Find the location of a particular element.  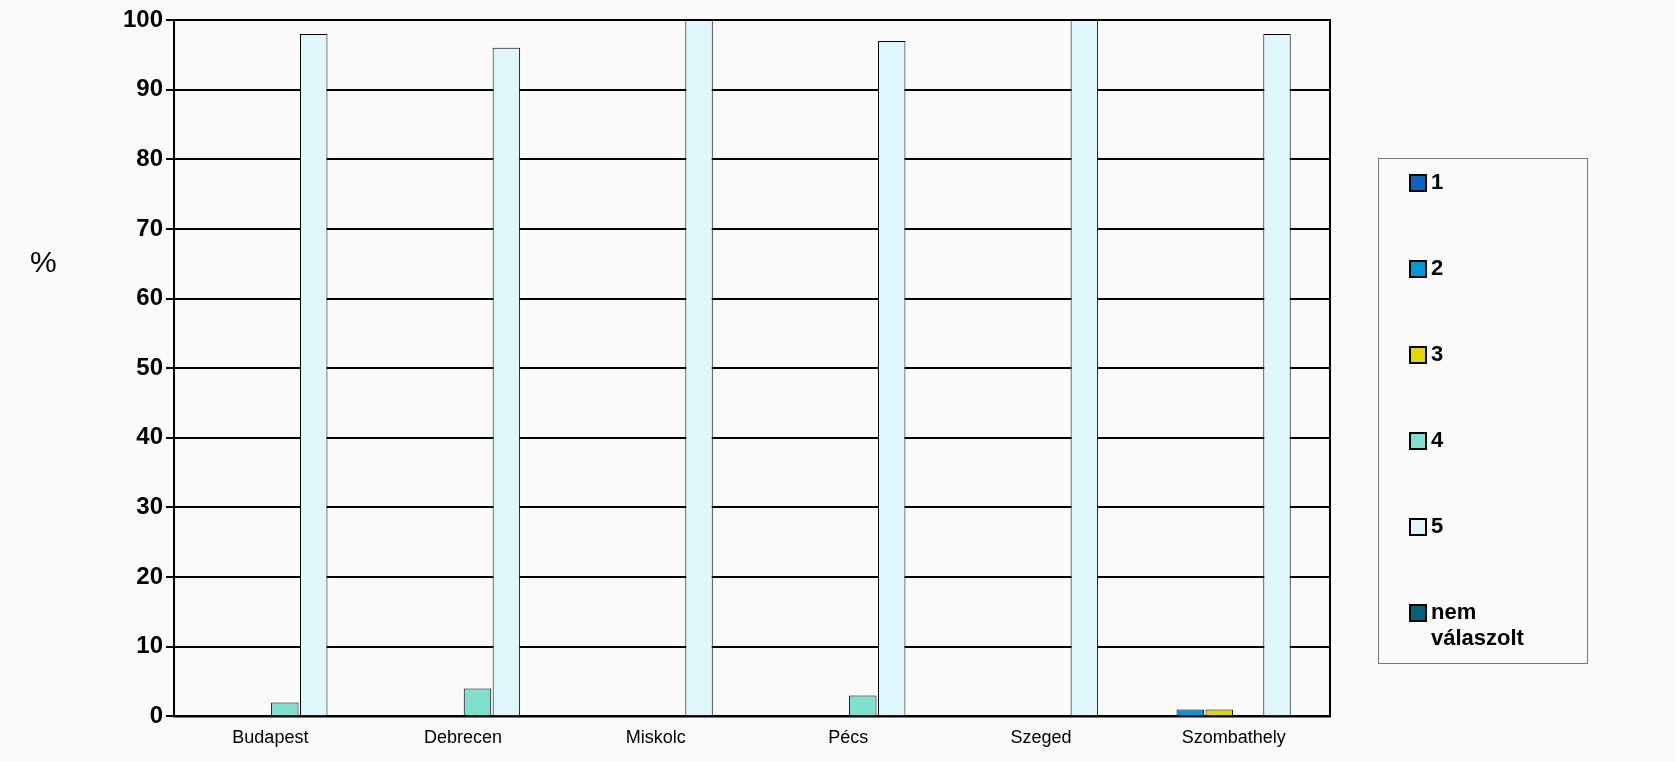

legend-label: 5 is located at coordinates (1437, 526).